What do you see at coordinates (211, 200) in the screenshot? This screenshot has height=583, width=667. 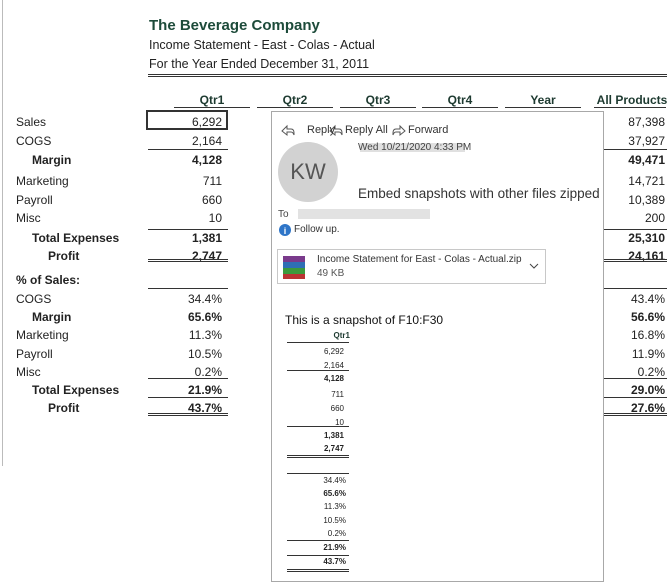 I see `qtr1-cell: 660` at bounding box center [211, 200].